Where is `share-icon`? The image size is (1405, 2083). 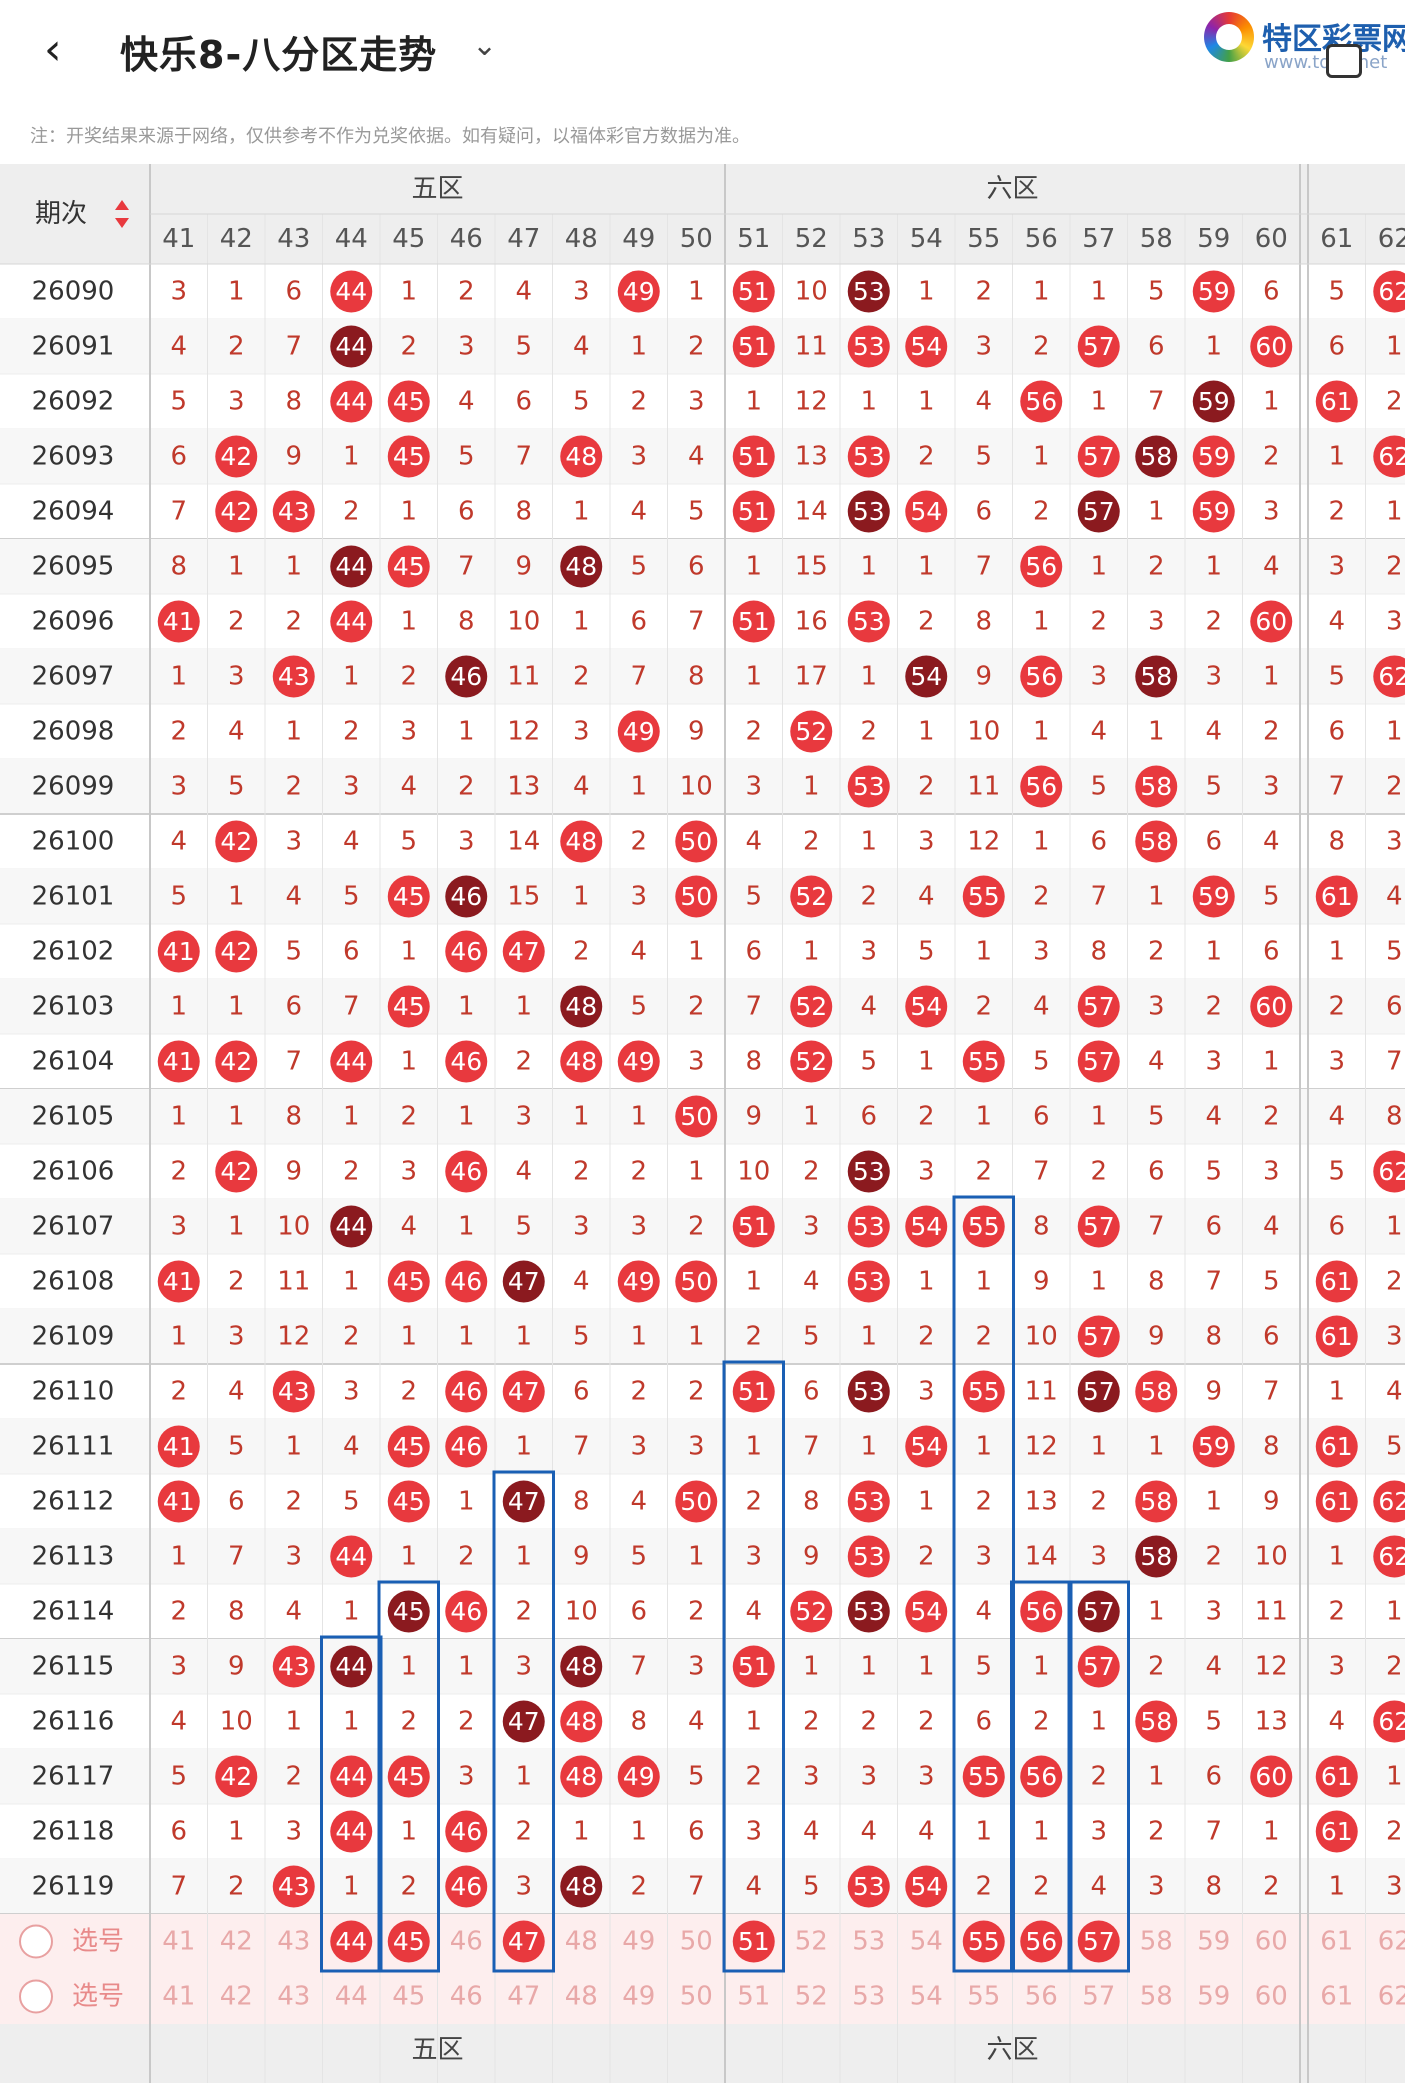
share-icon is located at coordinates (1344, 61).